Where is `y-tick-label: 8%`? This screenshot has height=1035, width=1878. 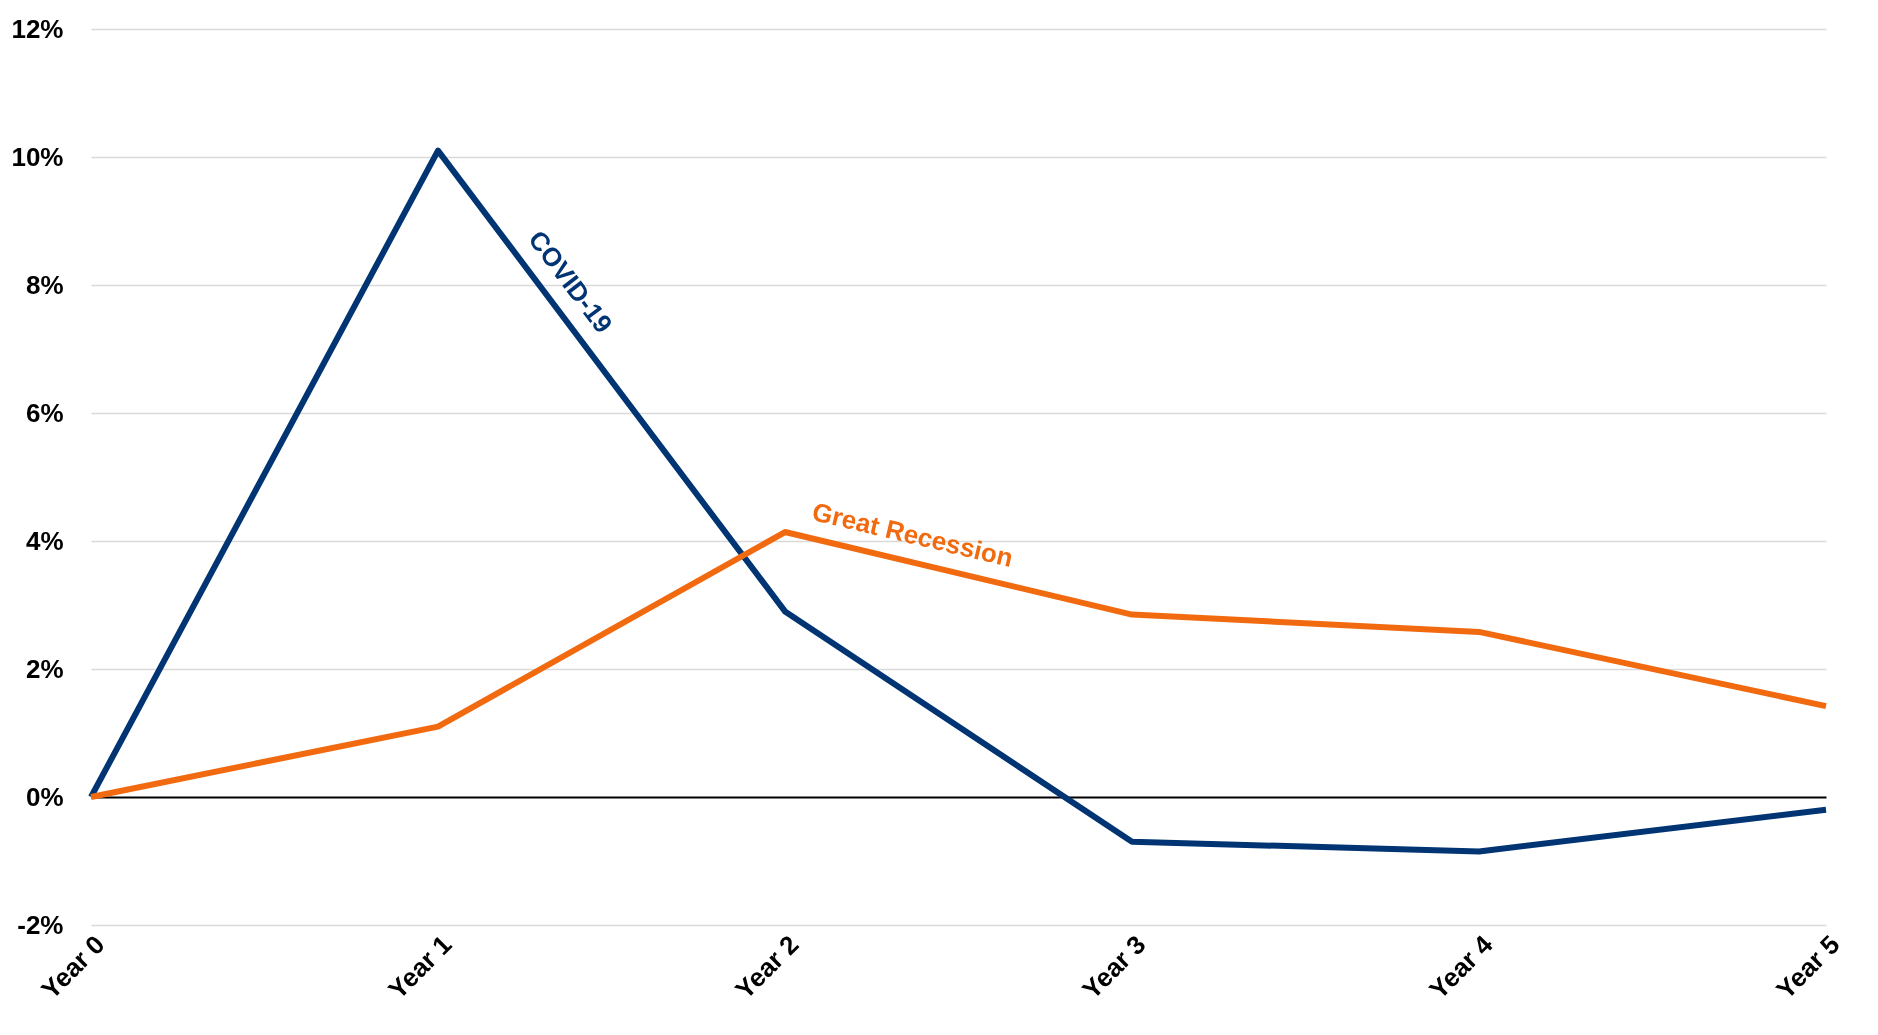 y-tick-label: 8% is located at coordinates (44, 284).